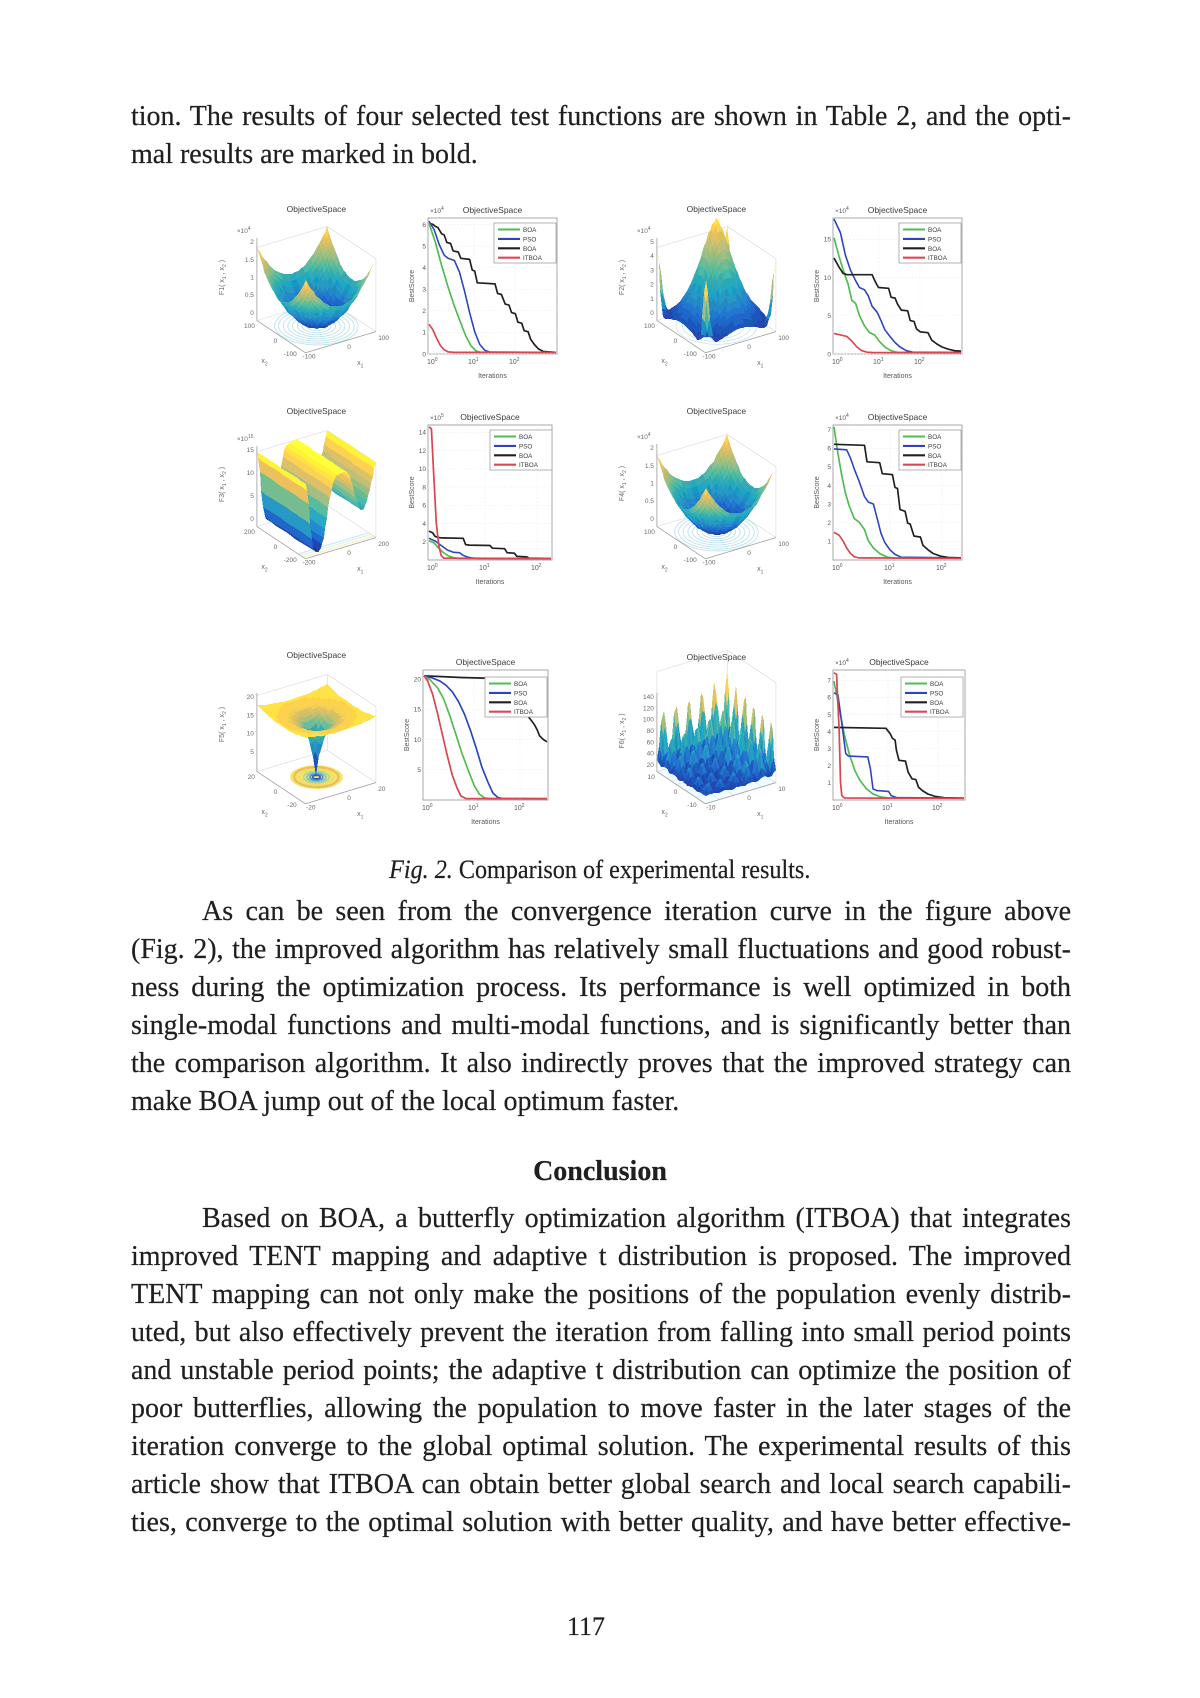  Describe the element at coordinates (437, 417) in the screenshot. I see `svg-text: ×10⁵` at that location.